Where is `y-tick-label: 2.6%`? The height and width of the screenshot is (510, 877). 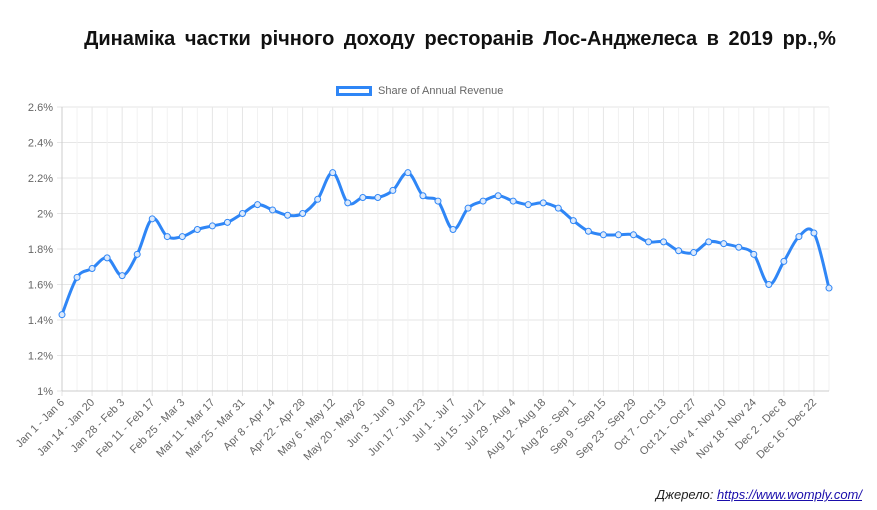 y-tick-label: 2.6% is located at coordinates (40, 108).